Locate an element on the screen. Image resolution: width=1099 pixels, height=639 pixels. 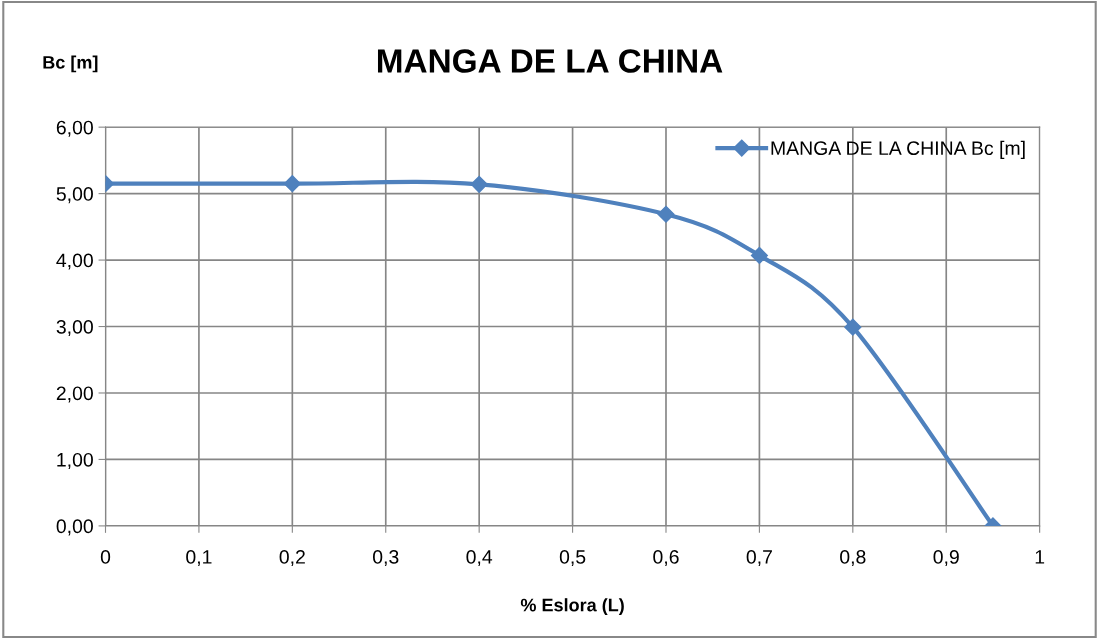
x-tick-label: 0,8 is located at coordinates (853, 558).